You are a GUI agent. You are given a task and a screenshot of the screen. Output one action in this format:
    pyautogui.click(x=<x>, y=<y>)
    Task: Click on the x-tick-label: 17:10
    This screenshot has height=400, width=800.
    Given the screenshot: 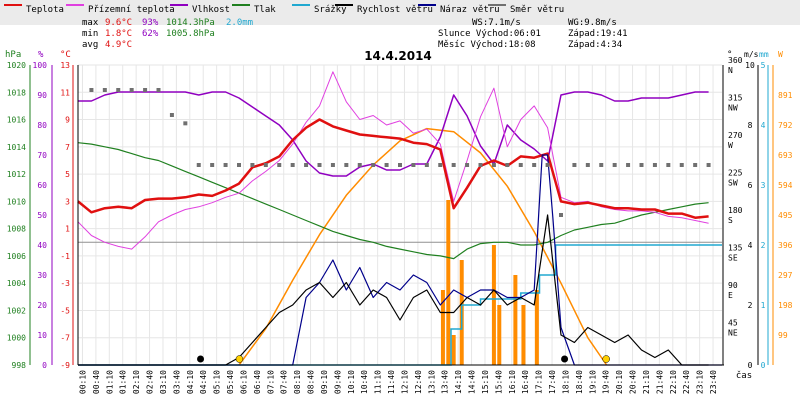 What is the action you would take?
    pyautogui.click(x=539, y=382)
    